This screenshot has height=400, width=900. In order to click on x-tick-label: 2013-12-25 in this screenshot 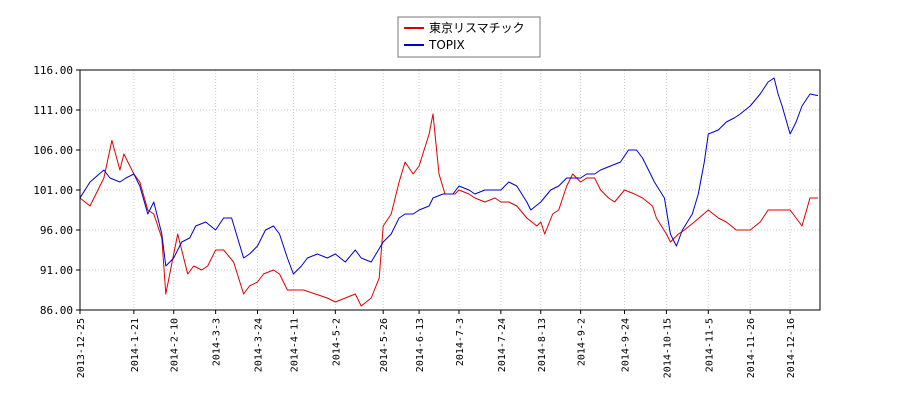, I will do `click(81, 348)`.